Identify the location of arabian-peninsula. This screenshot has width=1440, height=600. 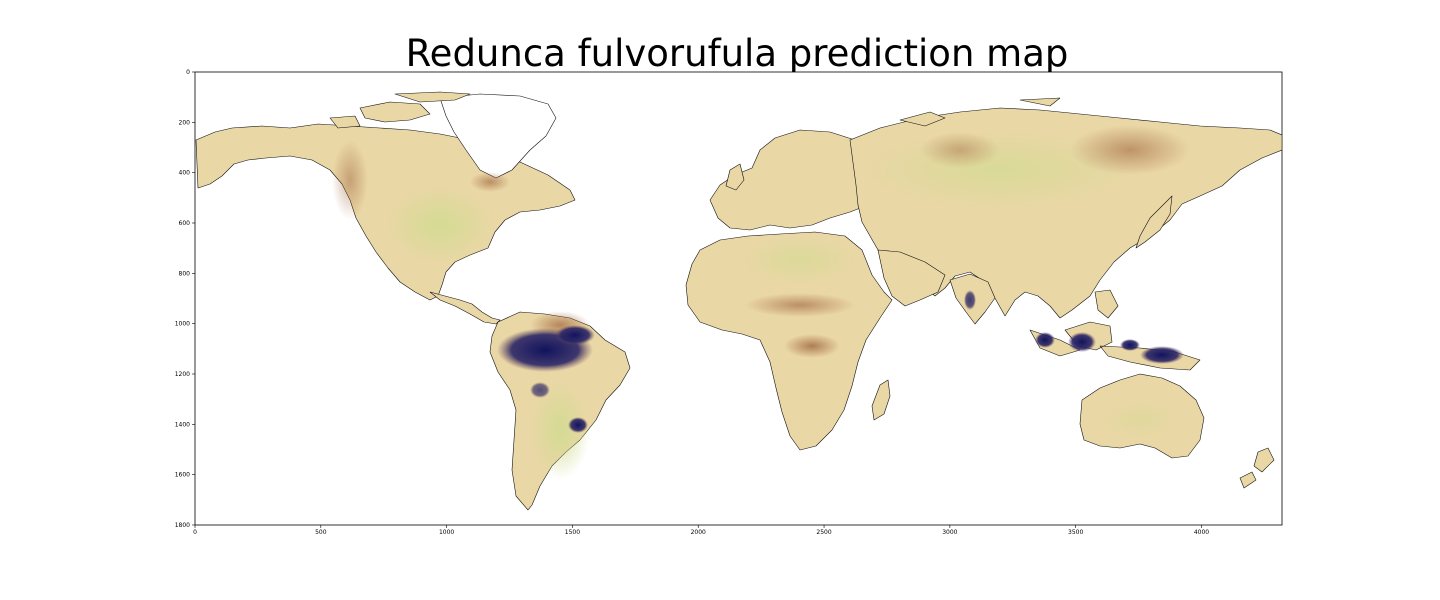
(911, 278).